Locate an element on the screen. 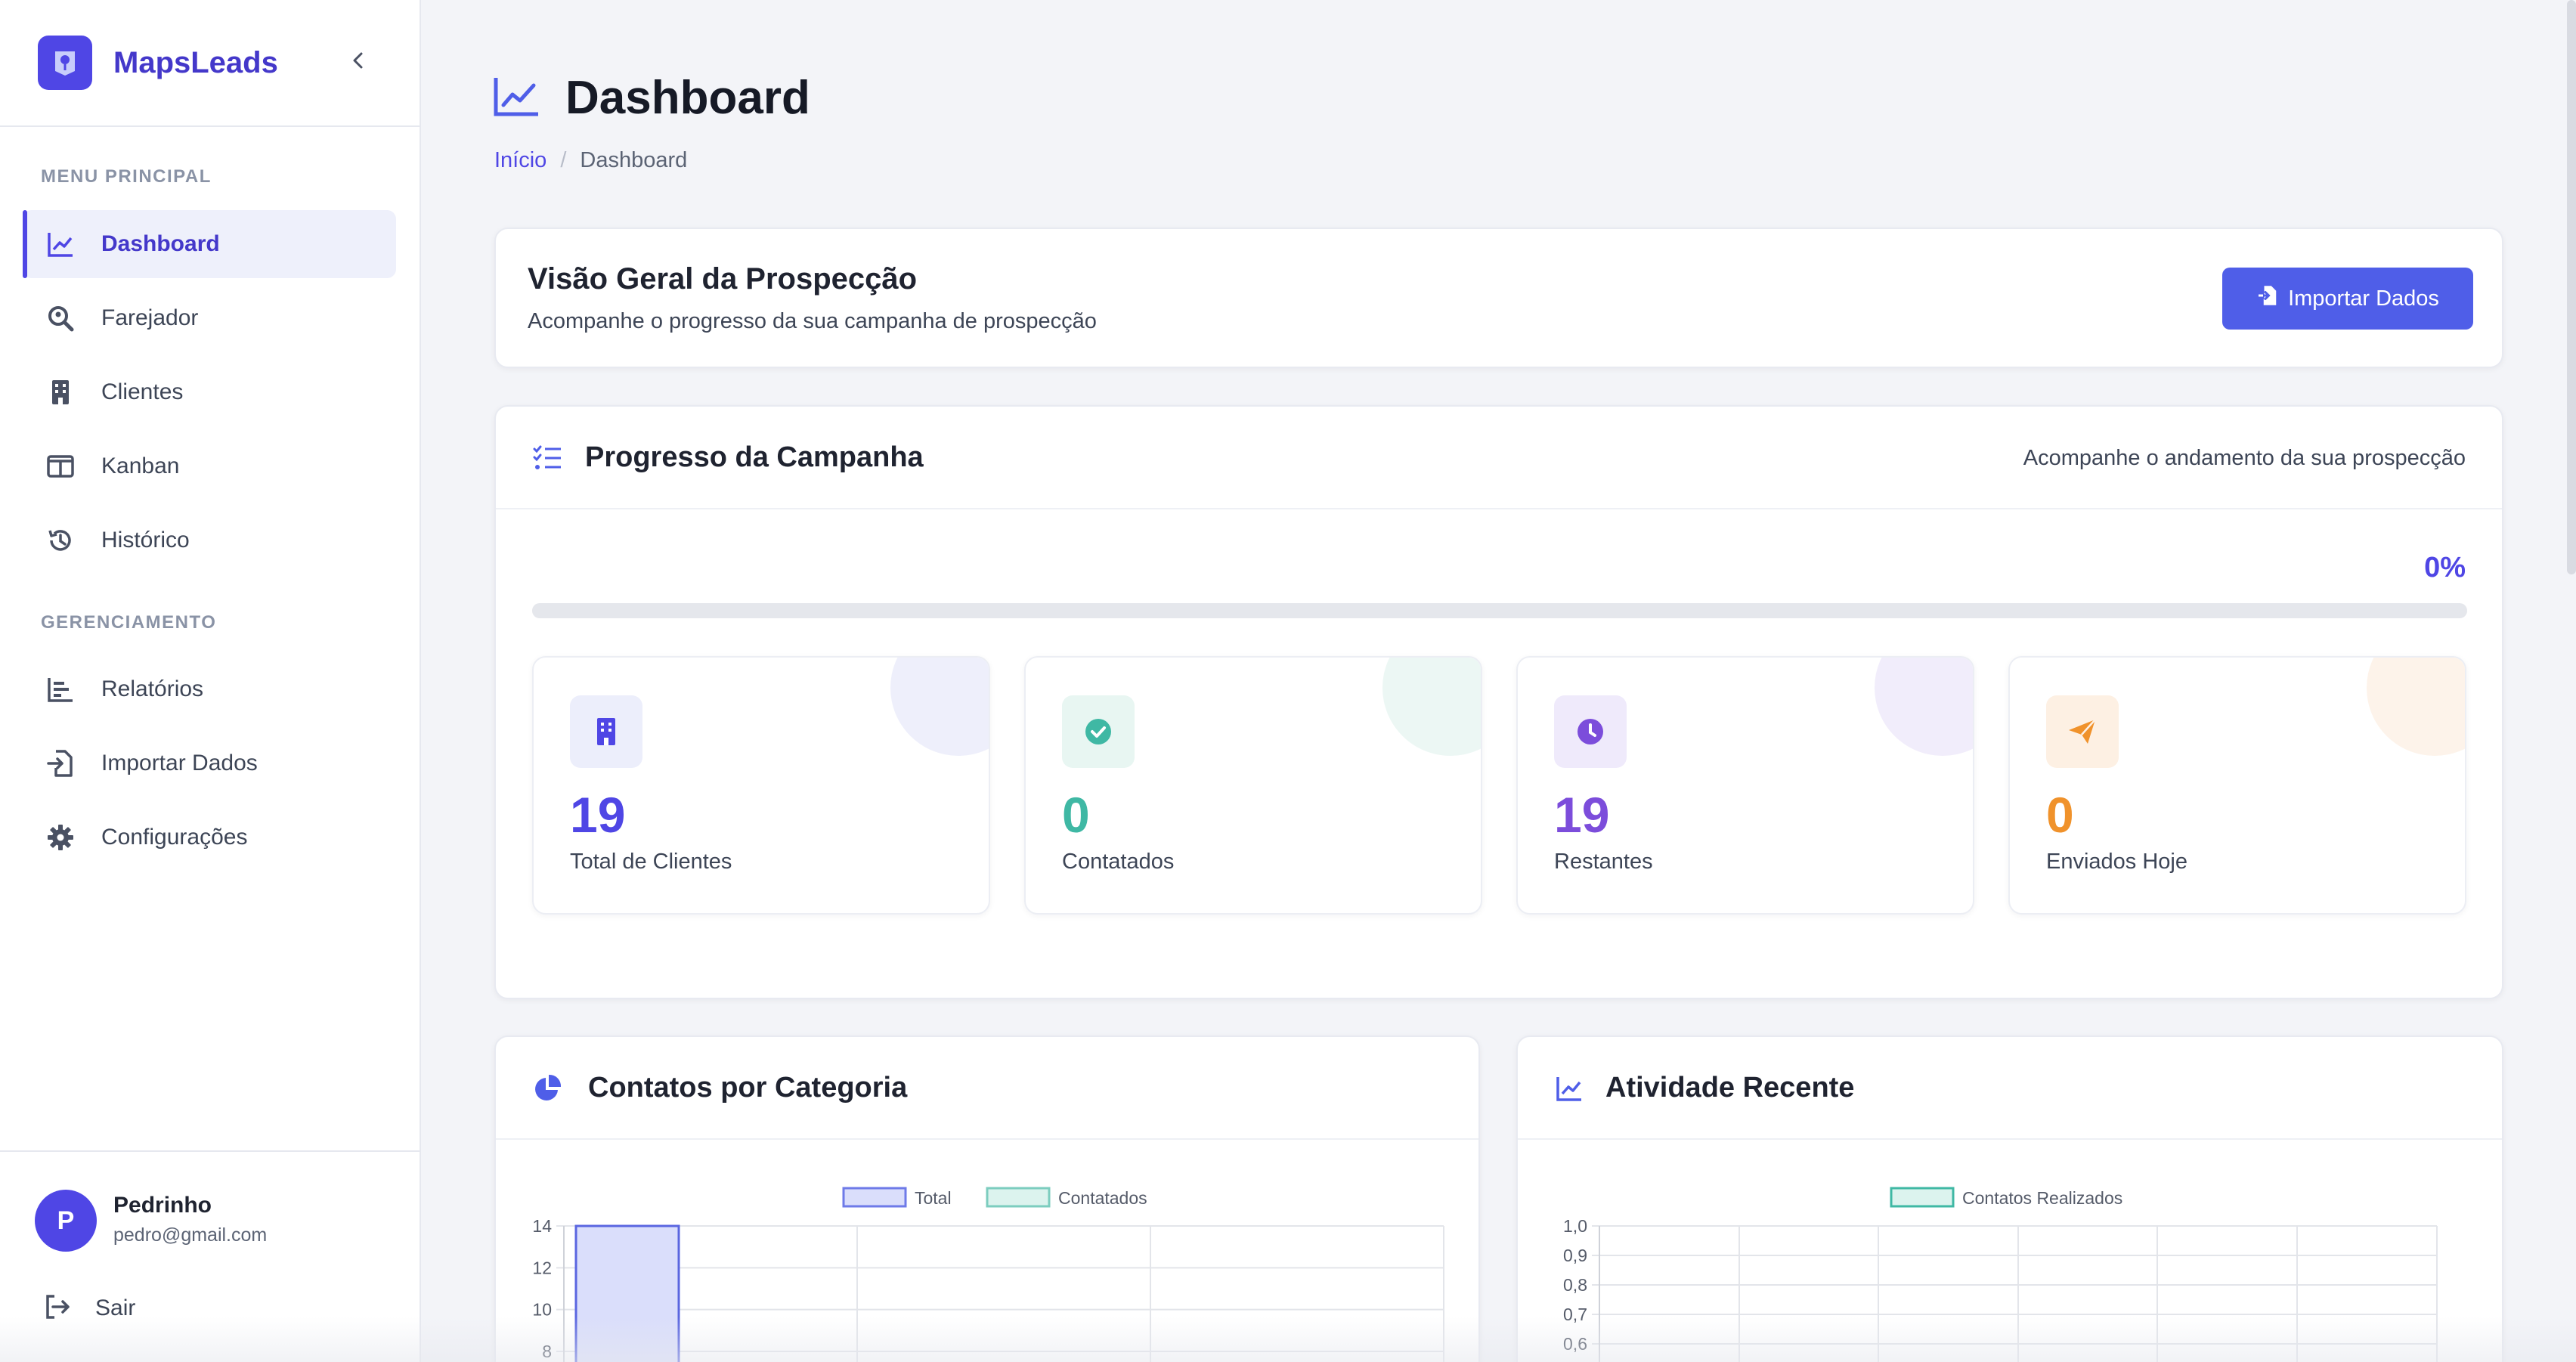 The image size is (2576, 1362). sidebar-item-kanban: Kanban is located at coordinates (209, 466).